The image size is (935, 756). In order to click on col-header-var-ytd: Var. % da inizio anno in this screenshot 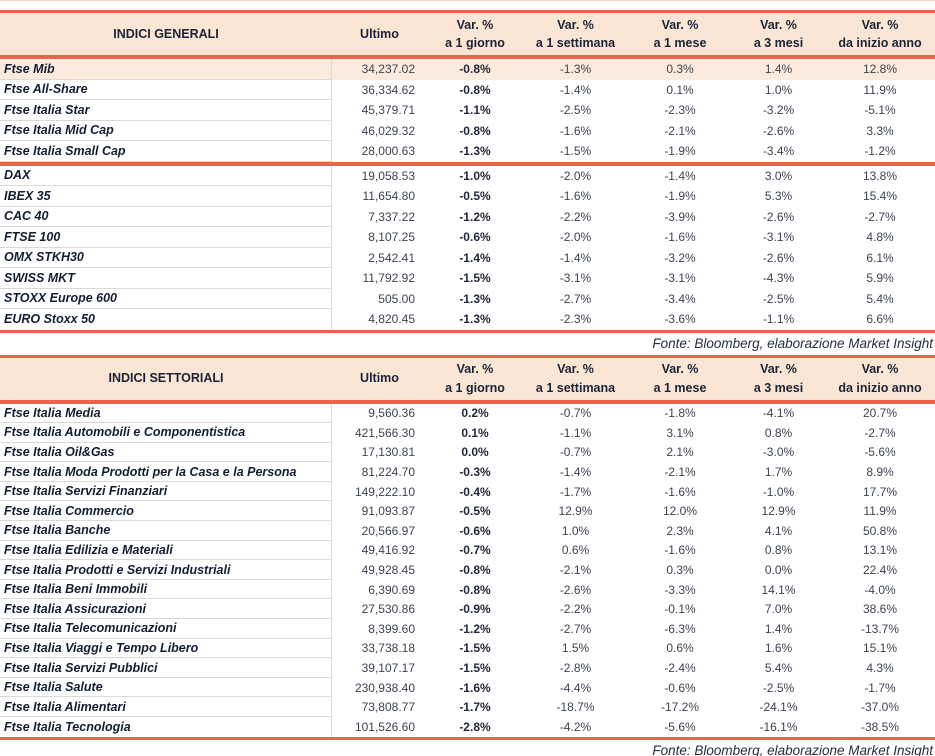, I will do `click(880, 379)`.